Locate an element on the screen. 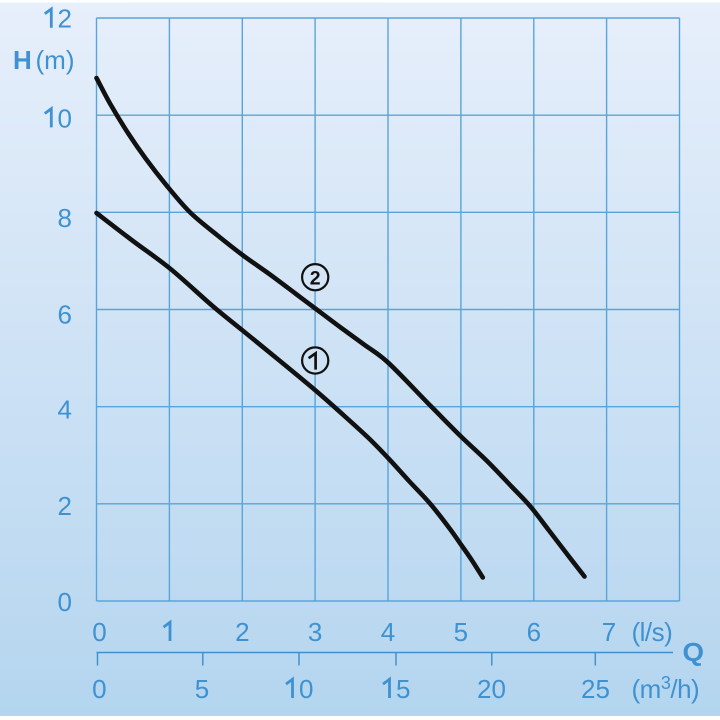  svg-text: (m) is located at coordinates (55, 60).